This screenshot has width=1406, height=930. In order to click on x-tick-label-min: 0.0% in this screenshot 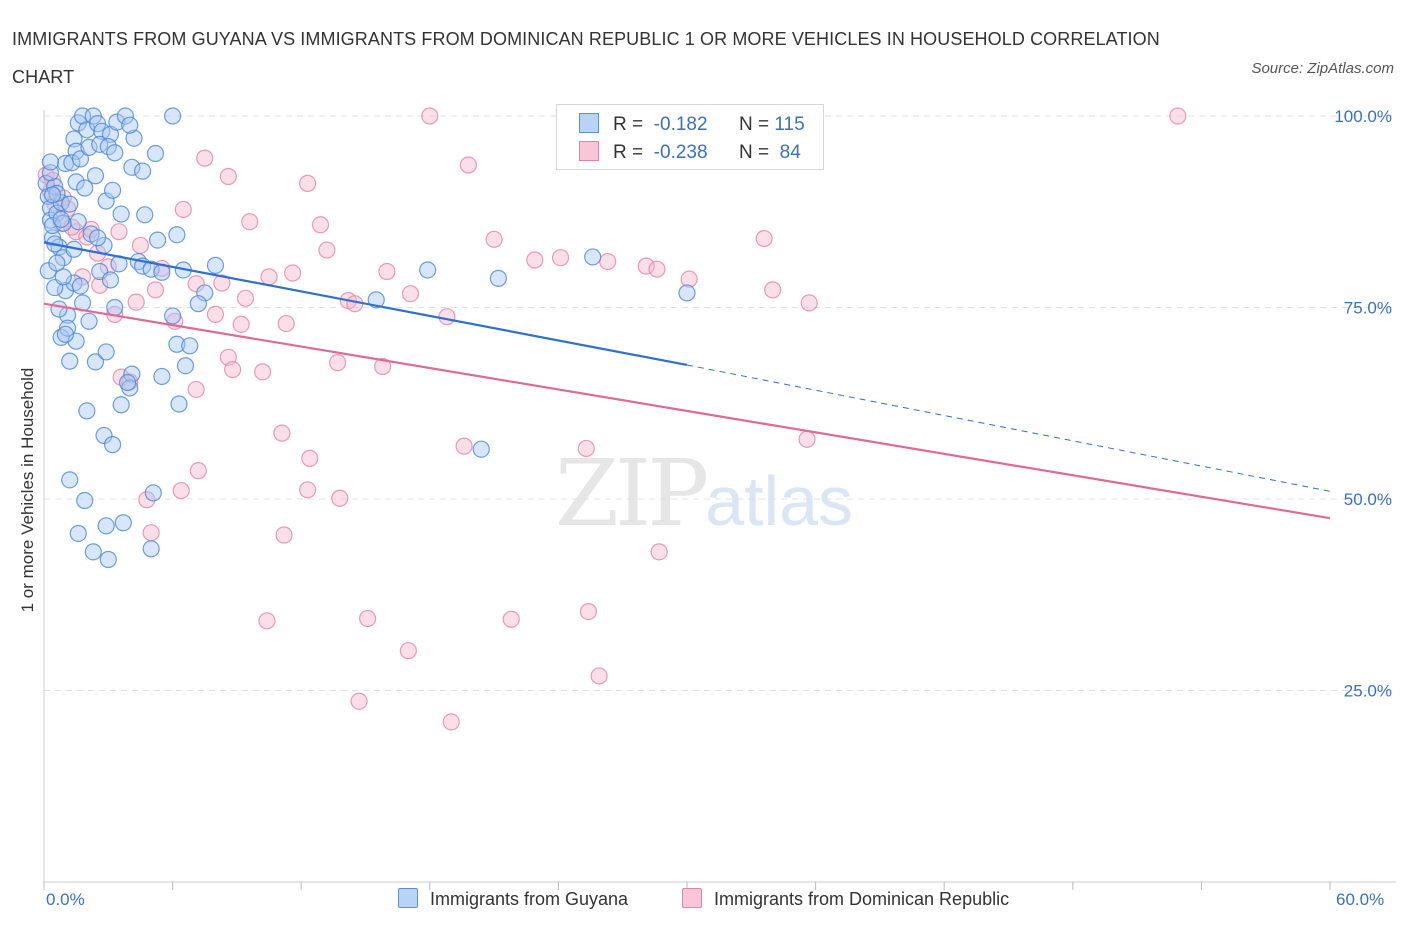, I will do `click(65, 899)`.